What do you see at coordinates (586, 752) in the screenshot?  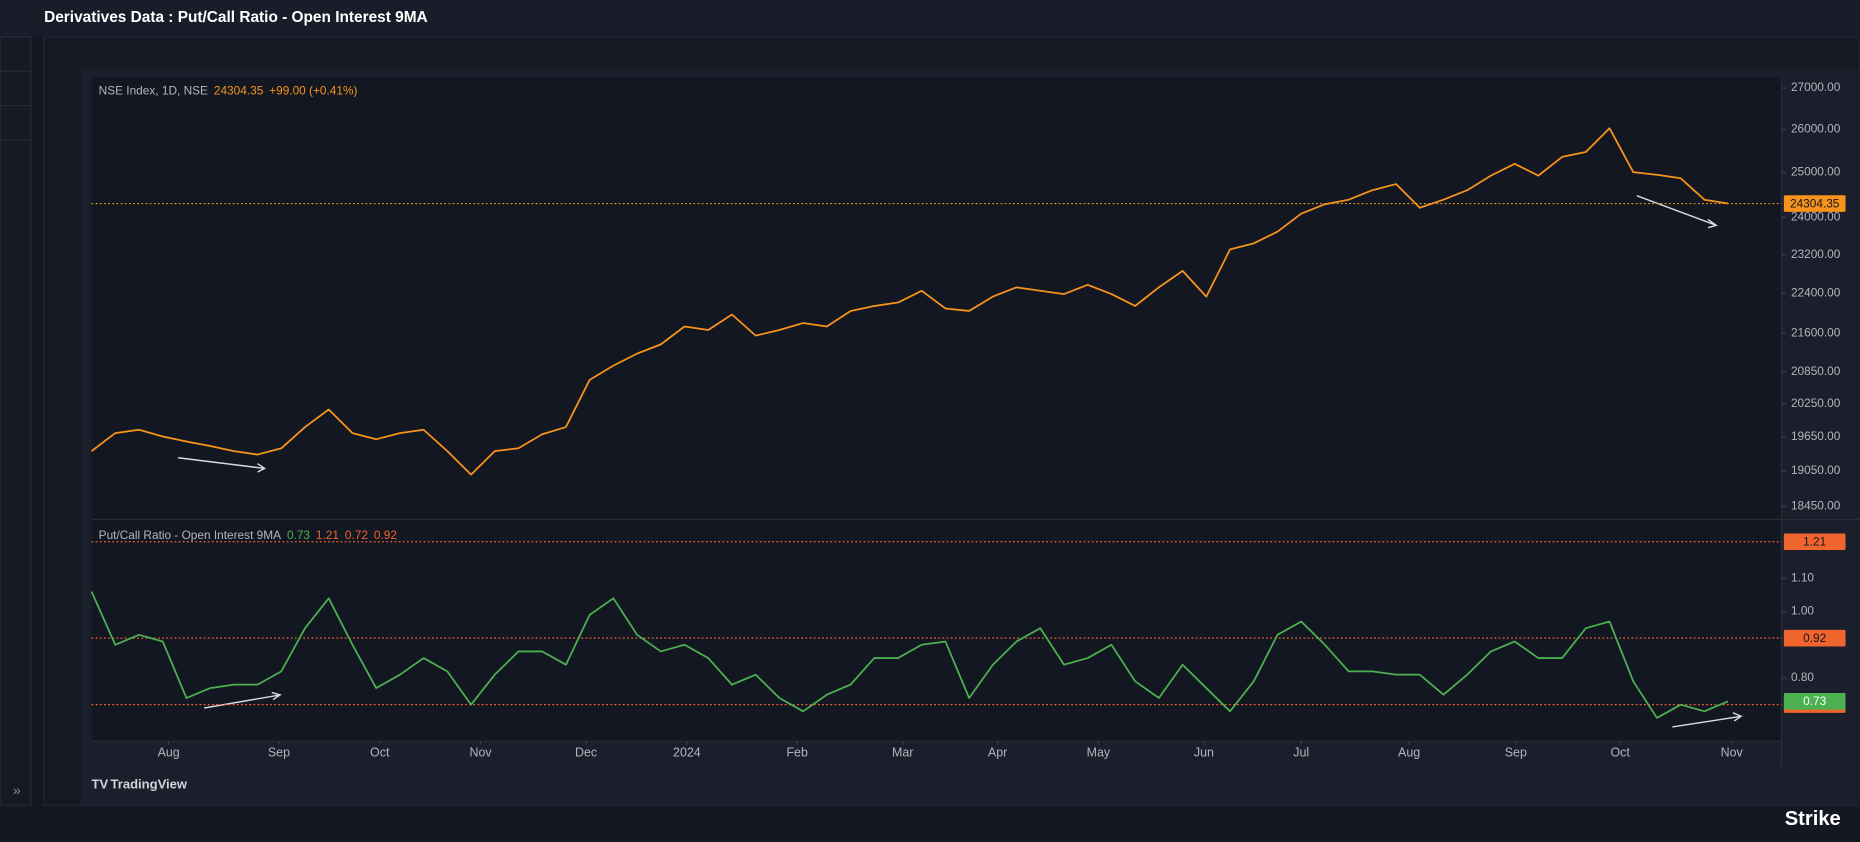 I see `x-tick-label: Dec` at bounding box center [586, 752].